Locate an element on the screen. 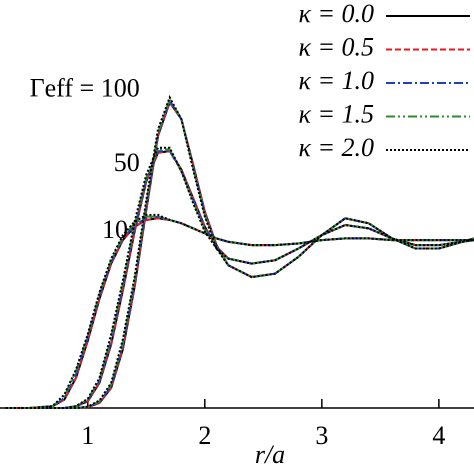 The width and height of the screenshot is (474, 474). legend-label: κ = 0.5 is located at coordinates (336, 46).